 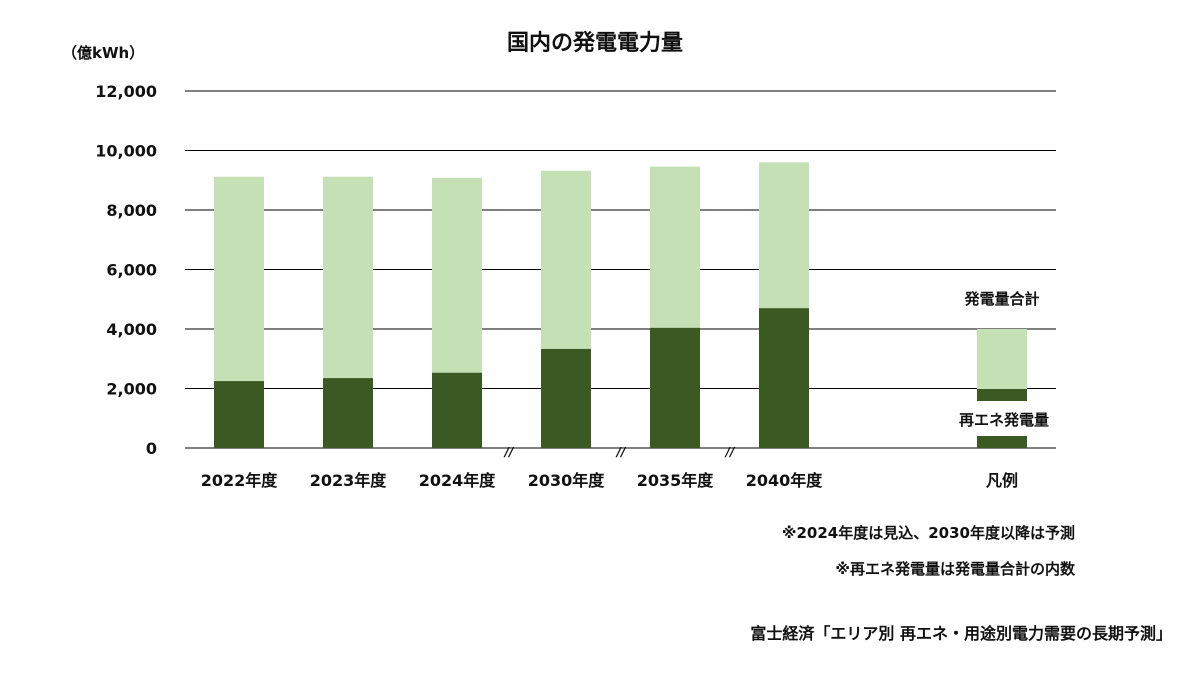 What do you see at coordinates (928, 533) in the screenshot?
I see `note-forecast: ※2024年度は見込、2030年度以降は予測` at bounding box center [928, 533].